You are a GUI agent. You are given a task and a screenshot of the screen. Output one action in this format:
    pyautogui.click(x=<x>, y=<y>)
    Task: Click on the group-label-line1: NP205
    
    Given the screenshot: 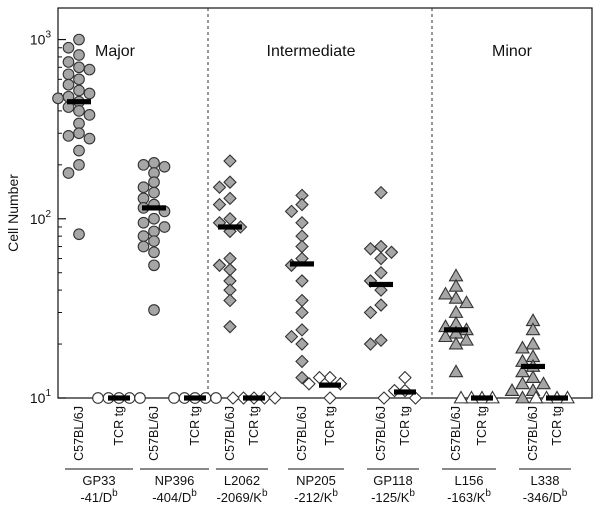 What is the action you would take?
    pyautogui.click(x=316, y=480)
    